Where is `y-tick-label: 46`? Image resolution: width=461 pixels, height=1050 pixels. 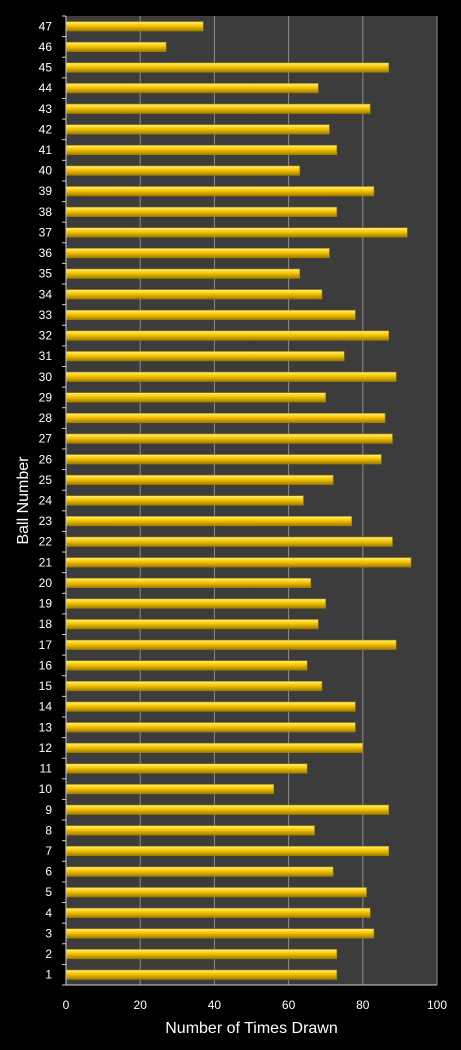 y-tick-label: 46 is located at coordinates (46, 47).